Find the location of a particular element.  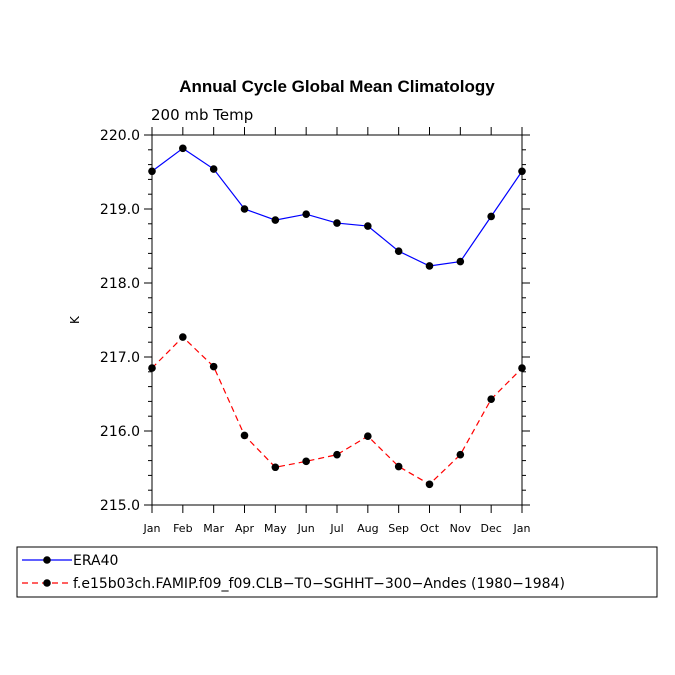

y-tick-label: 219.0 is located at coordinates (120, 210).